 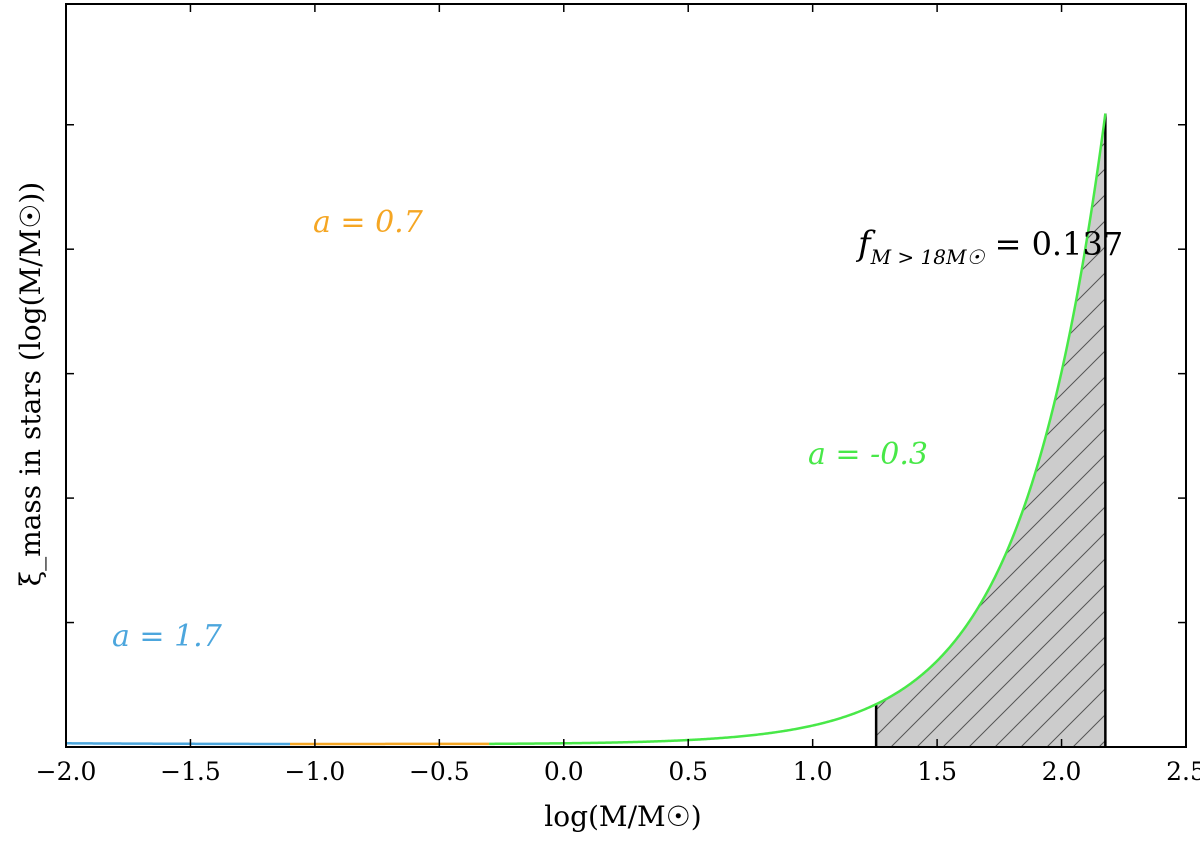 I want to click on series-label-a07-text: a = 0.7, so click(x=368, y=222).